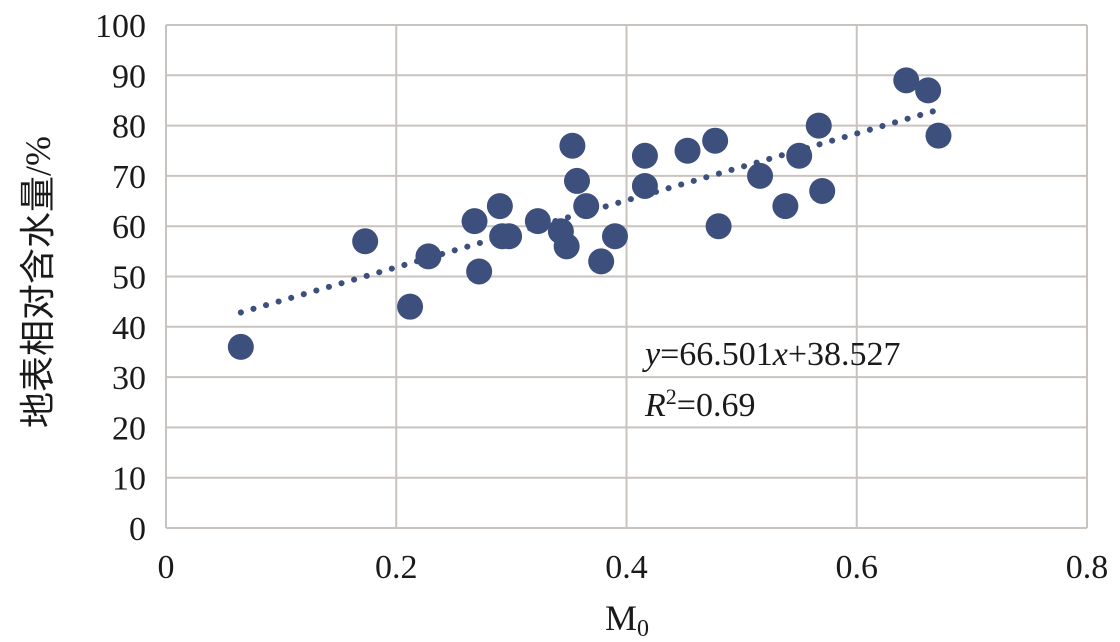 This screenshot has width=1120, height=642. What do you see at coordinates (771, 354) in the screenshot?
I see `regression-equation: y=66.501x+38.527` at bounding box center [771, 354].